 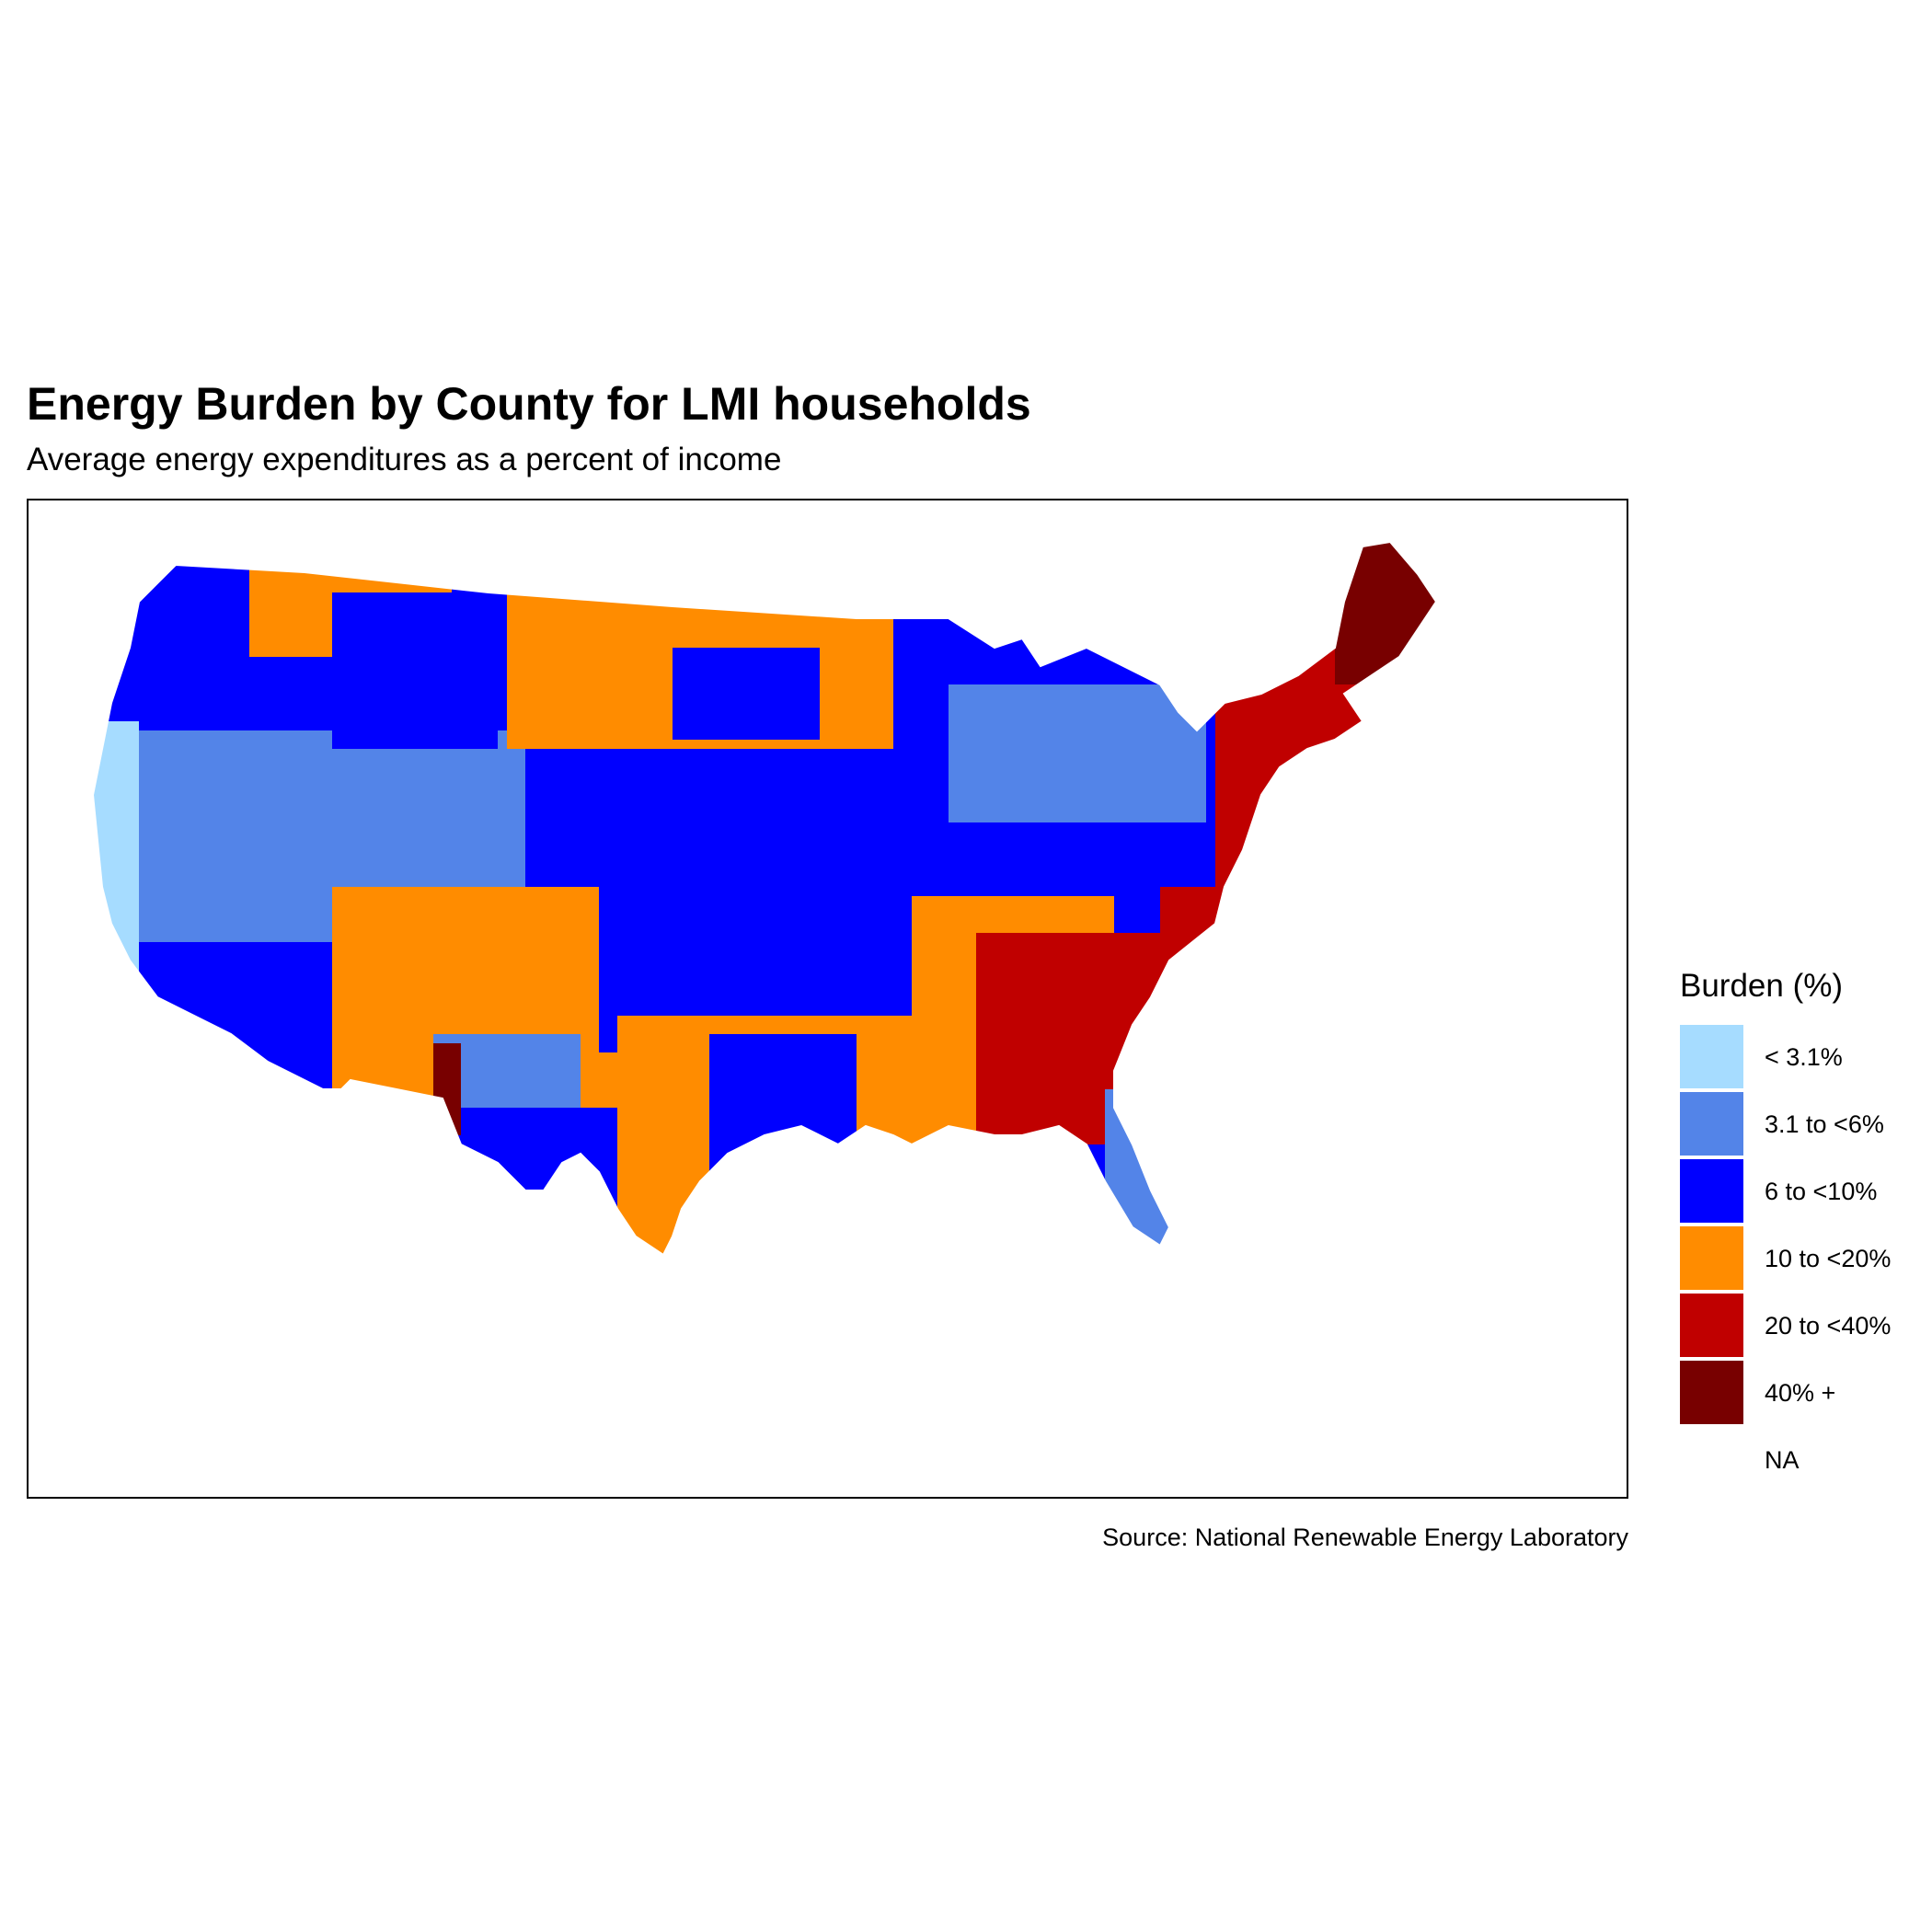 I want to click on legend-title: Burden (%), so click(x=1762, y=986).